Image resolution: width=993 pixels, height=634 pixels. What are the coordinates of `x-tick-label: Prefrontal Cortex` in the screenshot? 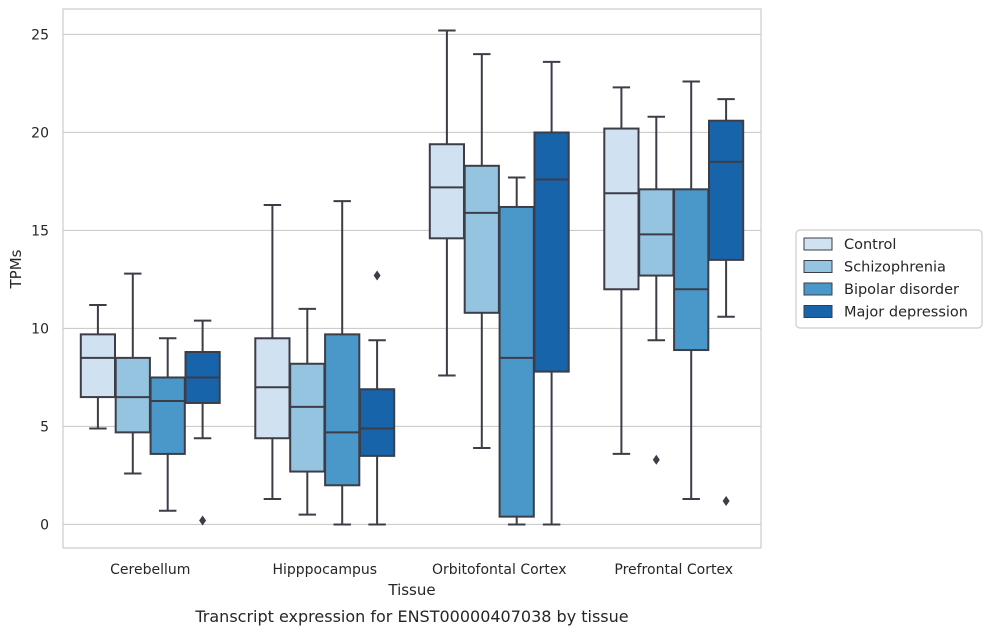 It's located at (673, 570).